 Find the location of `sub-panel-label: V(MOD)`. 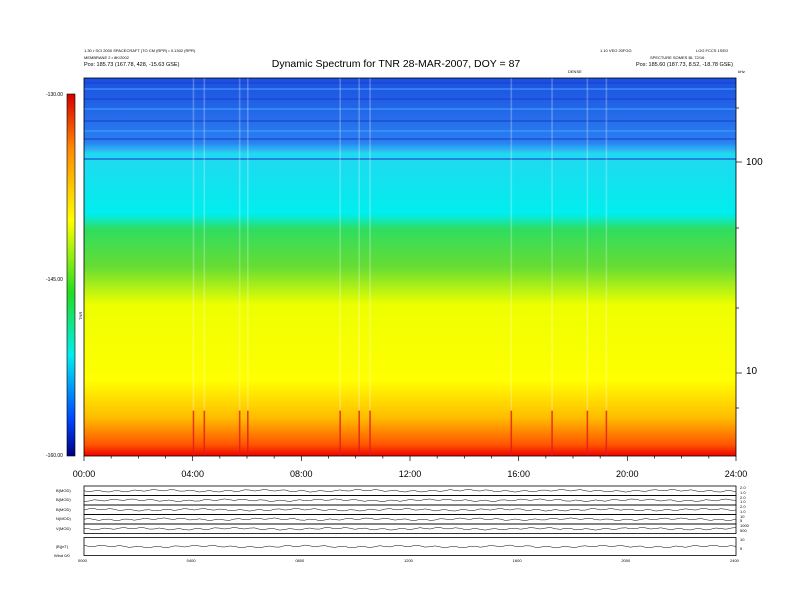

sub-panel-label: V(MOD) is located at coordinates (63, 528).